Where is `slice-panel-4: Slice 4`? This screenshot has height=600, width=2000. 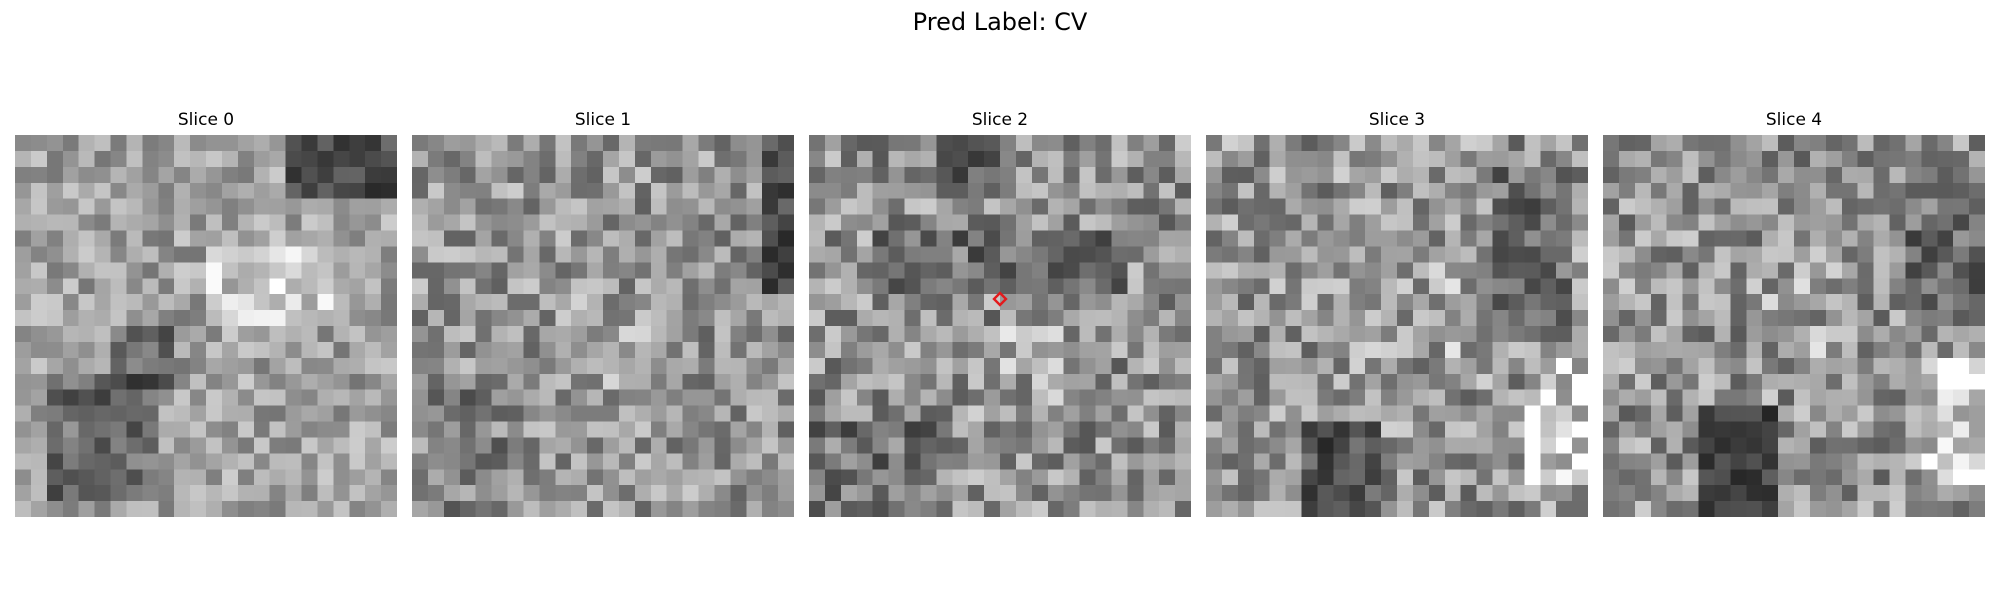 slice-panel-4: Slice 4 is located at coordinates (1794, 312).